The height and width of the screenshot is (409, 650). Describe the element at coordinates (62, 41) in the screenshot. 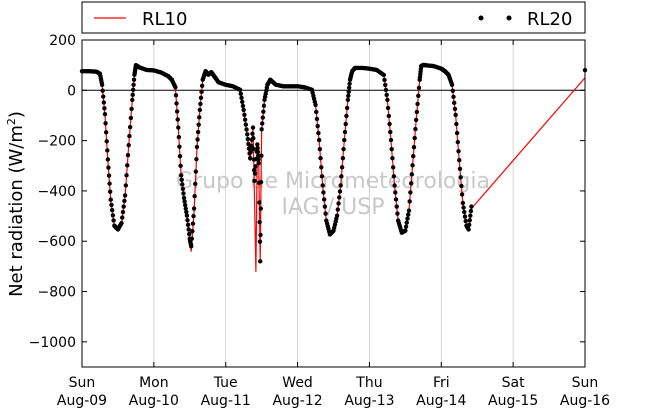

I see `y-tick-label-0: 200` at that location.